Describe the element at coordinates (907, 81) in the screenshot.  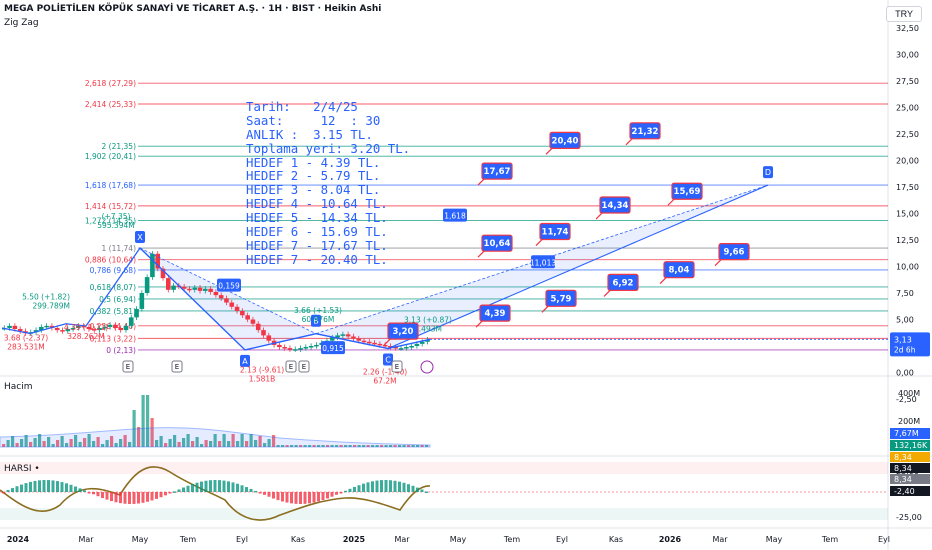
I see `price-tick-label: 27,50` at that location.